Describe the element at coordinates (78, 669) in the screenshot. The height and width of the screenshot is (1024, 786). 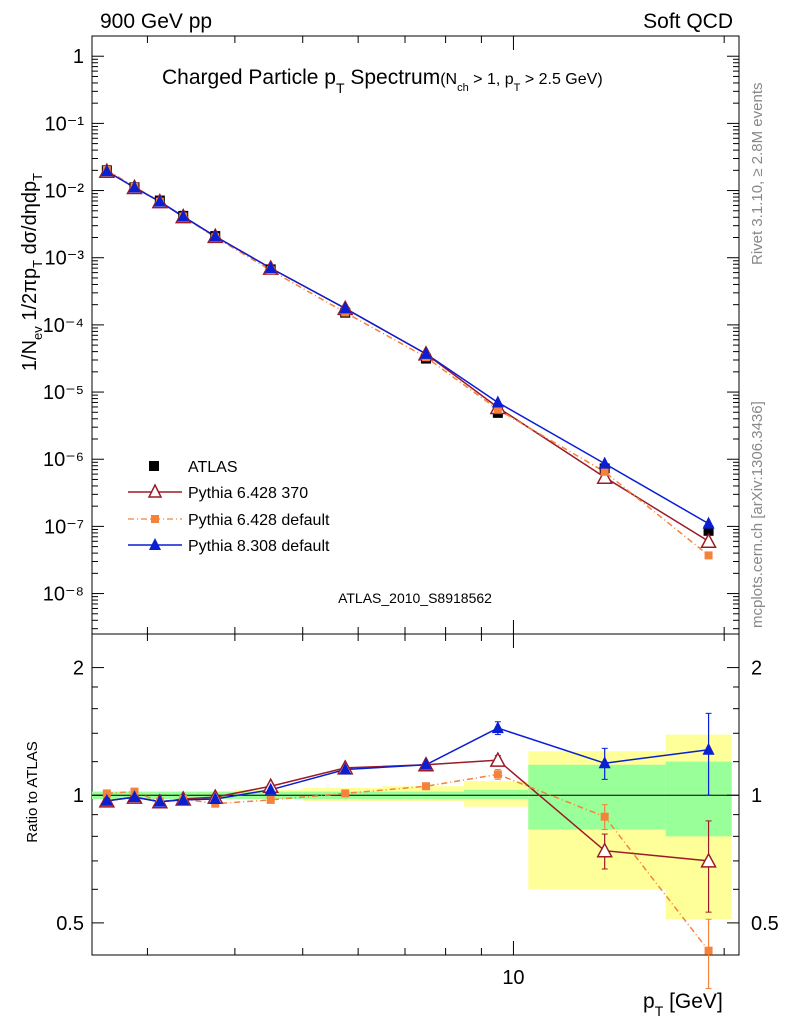
I see `ratio-tick-label-left: 2` at that location.